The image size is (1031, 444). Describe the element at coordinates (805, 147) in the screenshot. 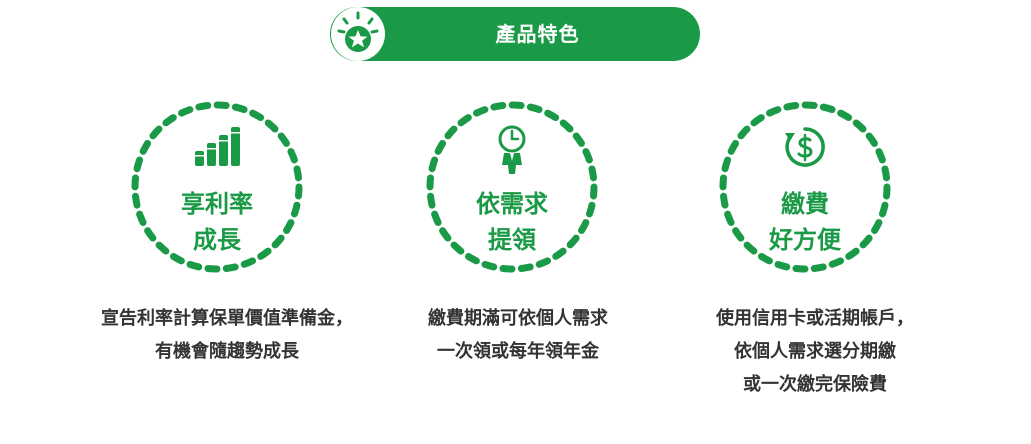

I see `dollar-cycle-icon` at that location.